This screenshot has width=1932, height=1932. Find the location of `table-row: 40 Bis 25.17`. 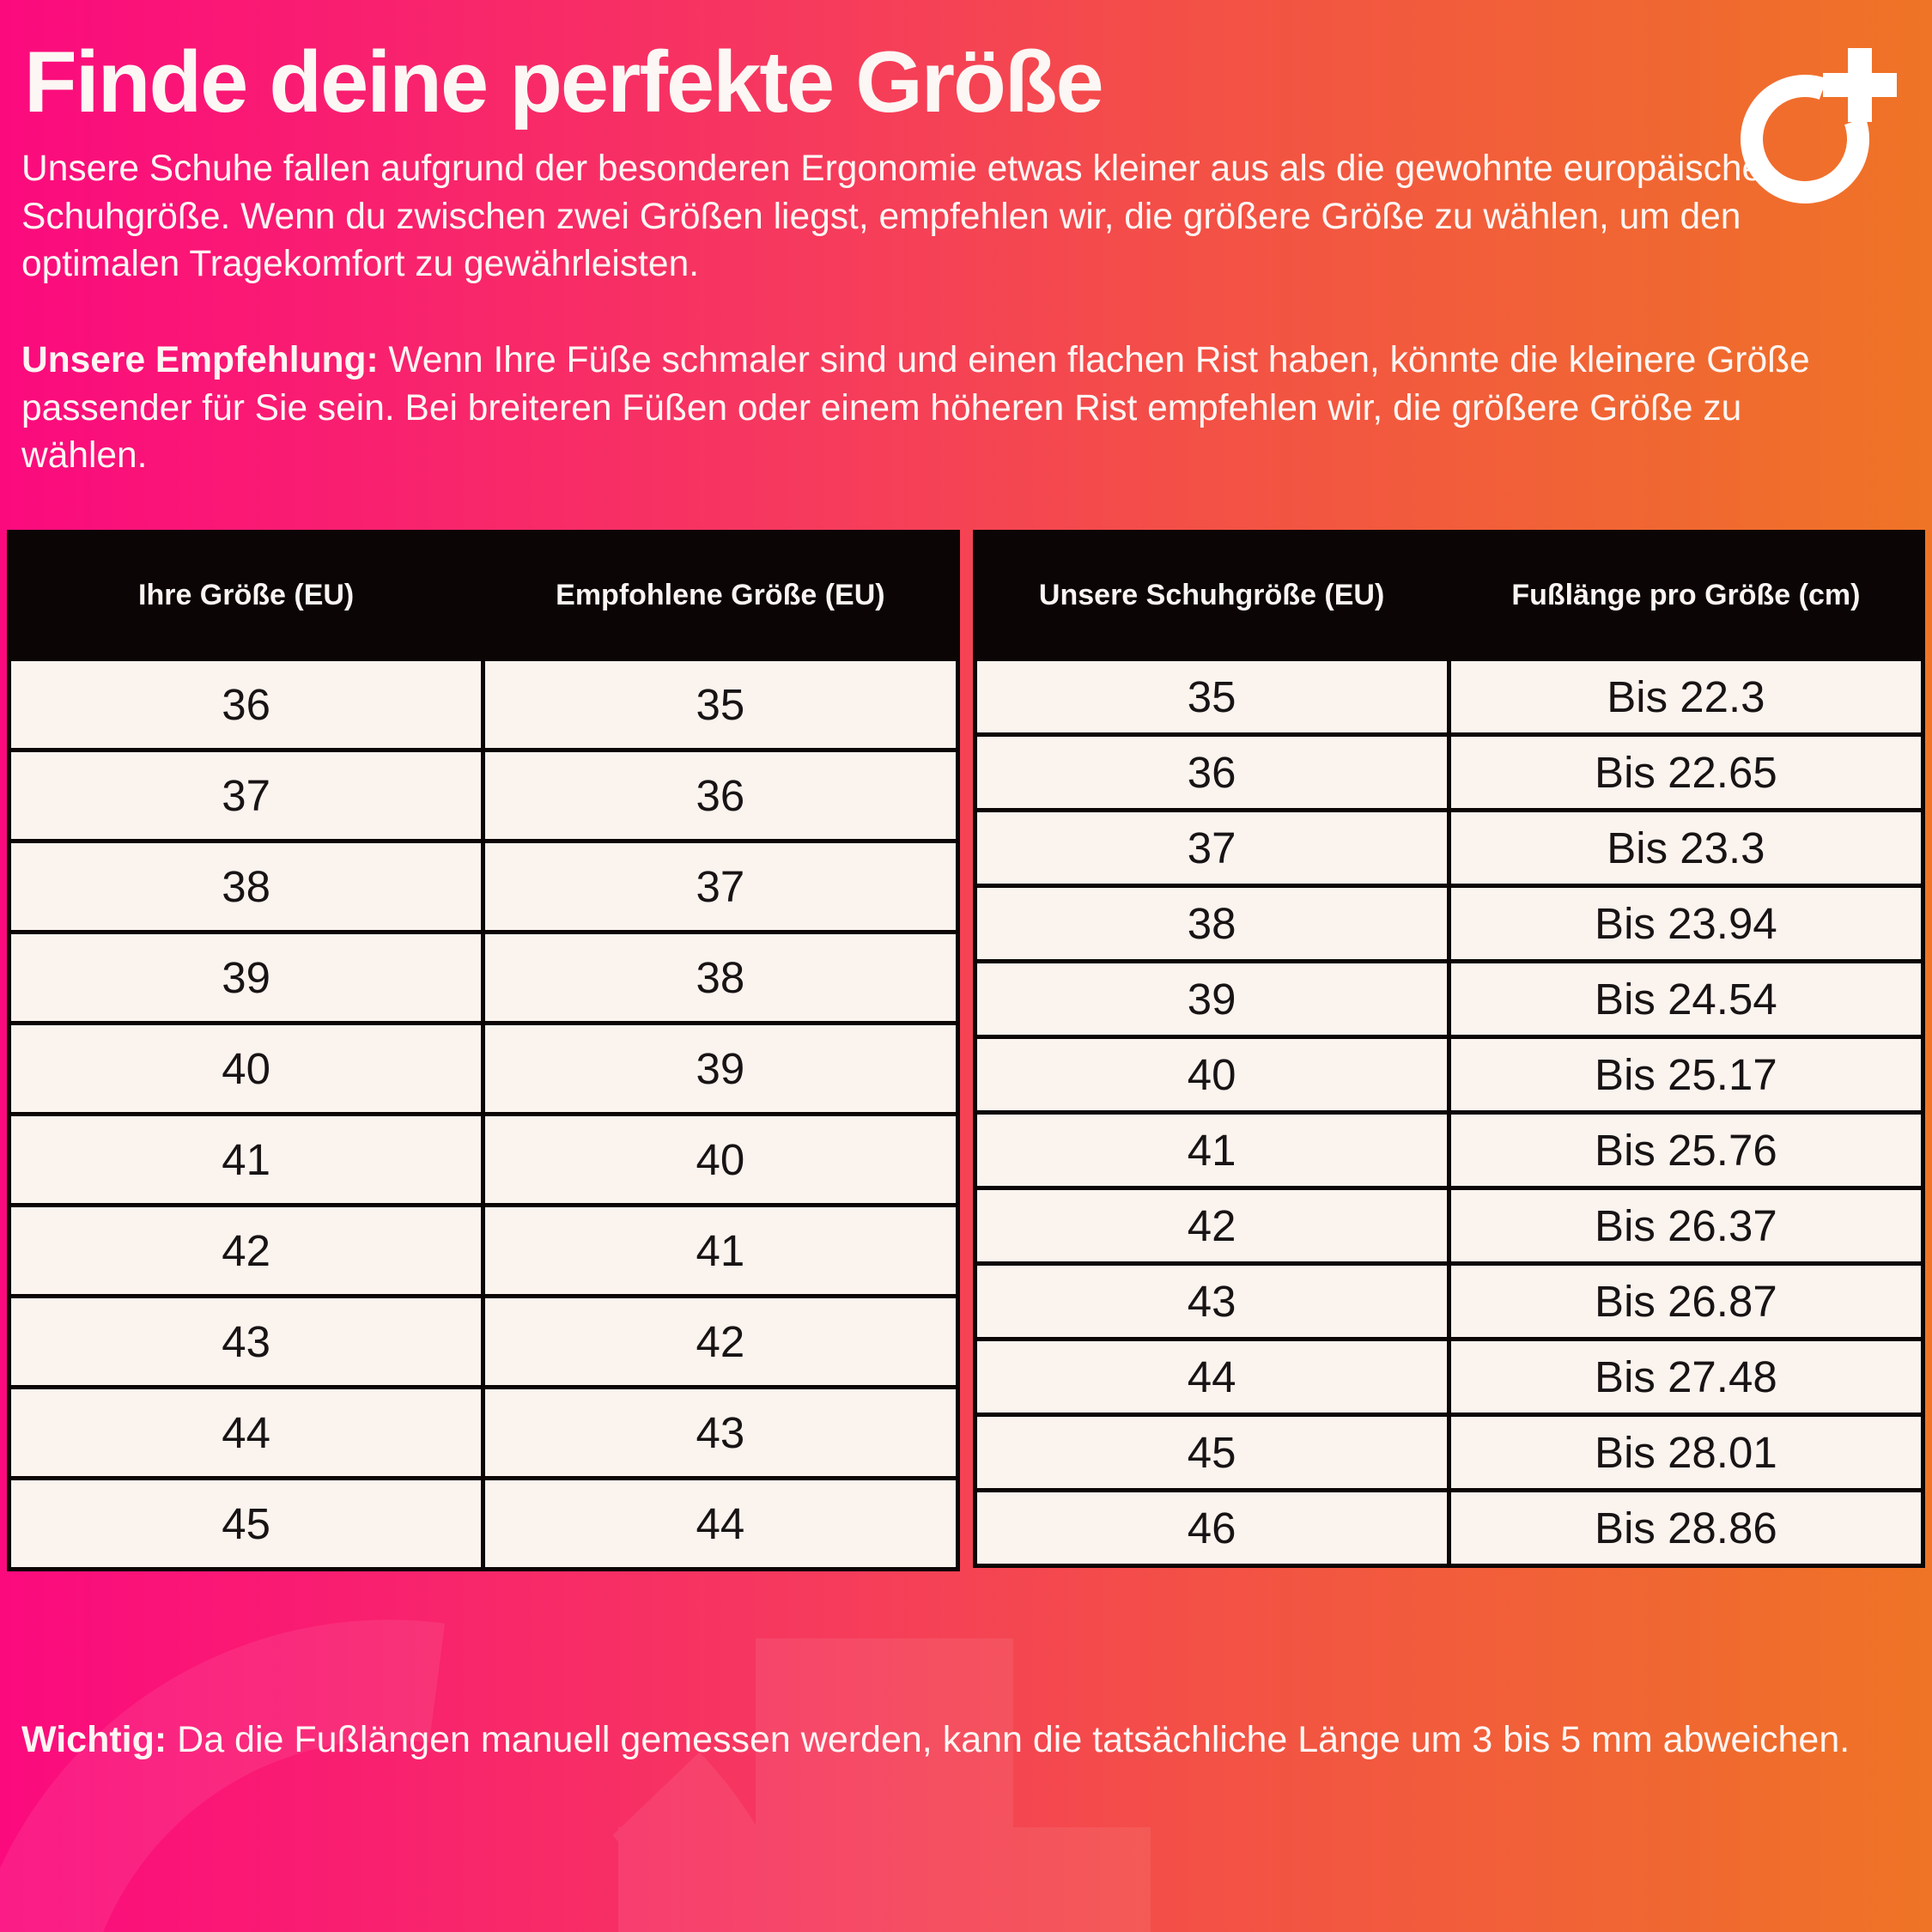

table-row: 40 Bis 25.17 is located at coordinates (1449, 1075).